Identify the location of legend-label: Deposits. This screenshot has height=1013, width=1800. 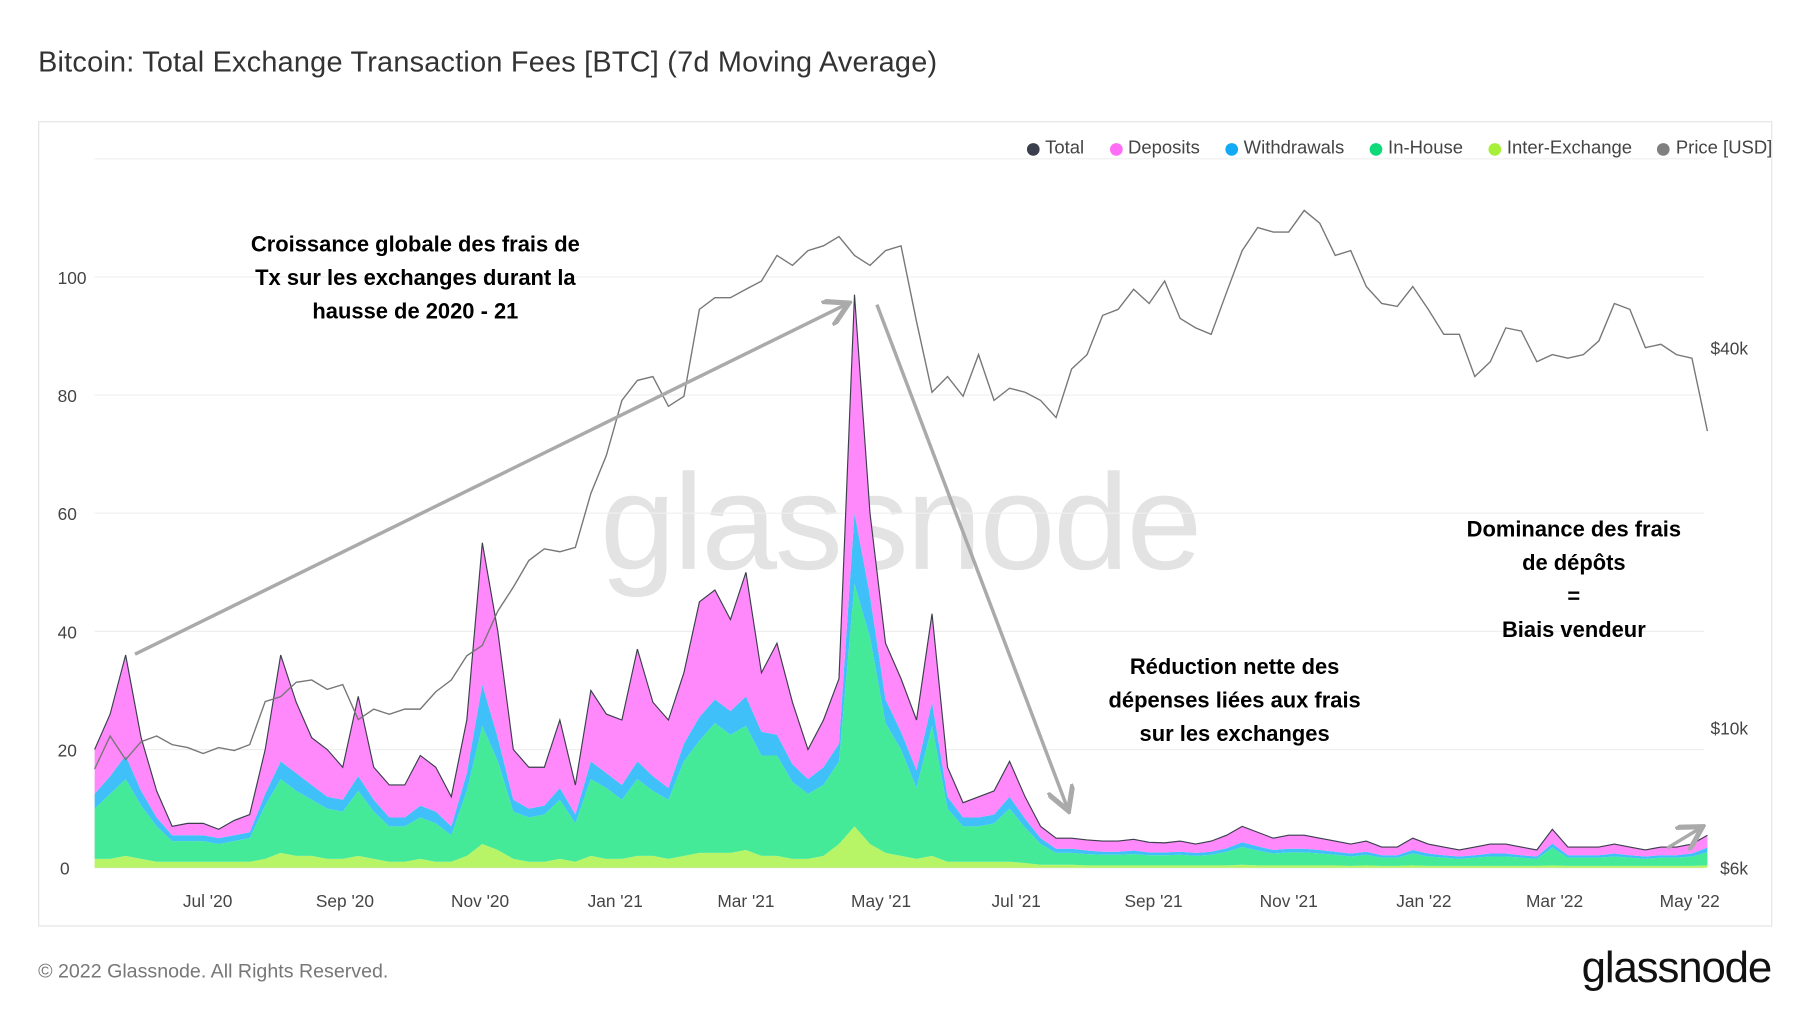
(1163, 148).